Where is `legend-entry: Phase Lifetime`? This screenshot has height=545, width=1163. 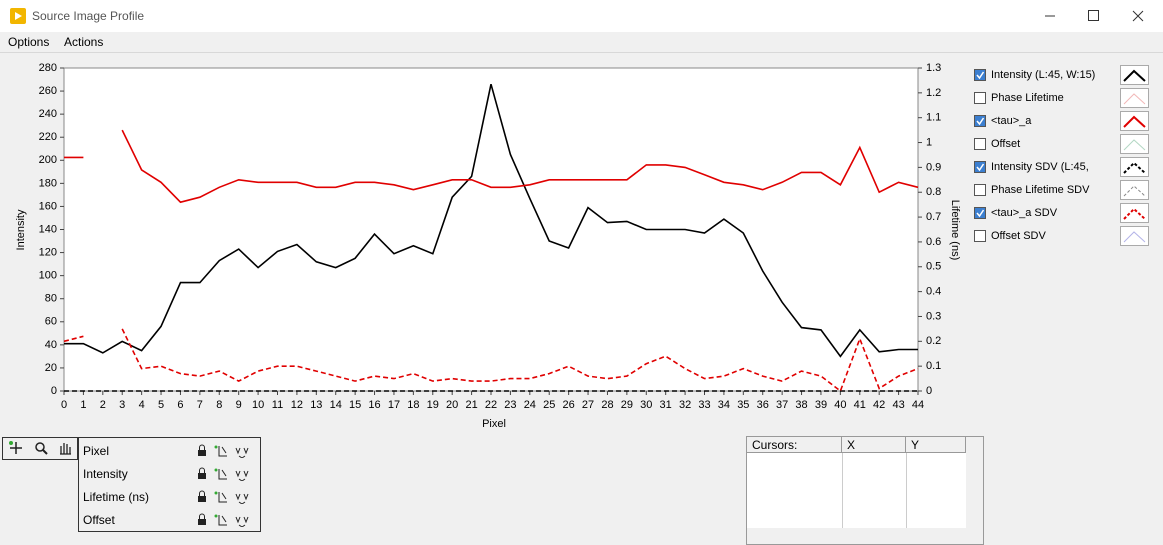 legend-entry: Phase Lifetime is located at coordinates (1061, 98).